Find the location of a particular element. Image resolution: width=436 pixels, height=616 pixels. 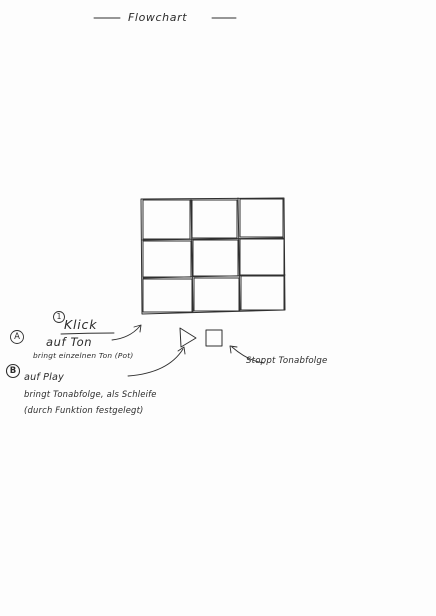

tone-grid is located at coordinates (213, 256).